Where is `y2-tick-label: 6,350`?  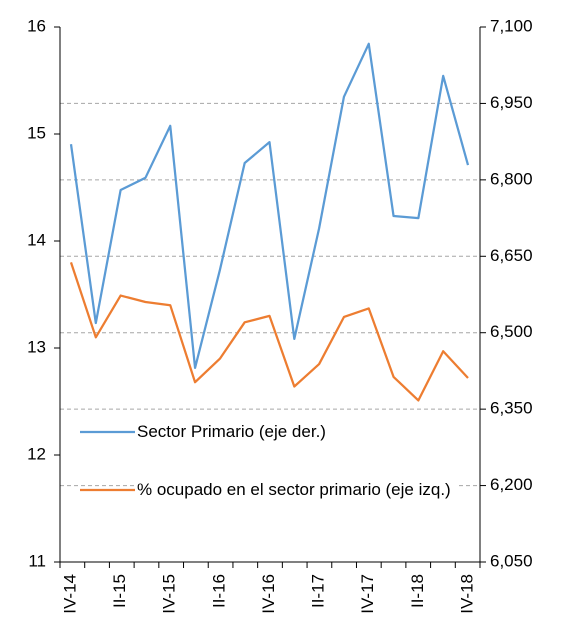 y2-tick-label: 6,350 is located at coordinates (511, 408).